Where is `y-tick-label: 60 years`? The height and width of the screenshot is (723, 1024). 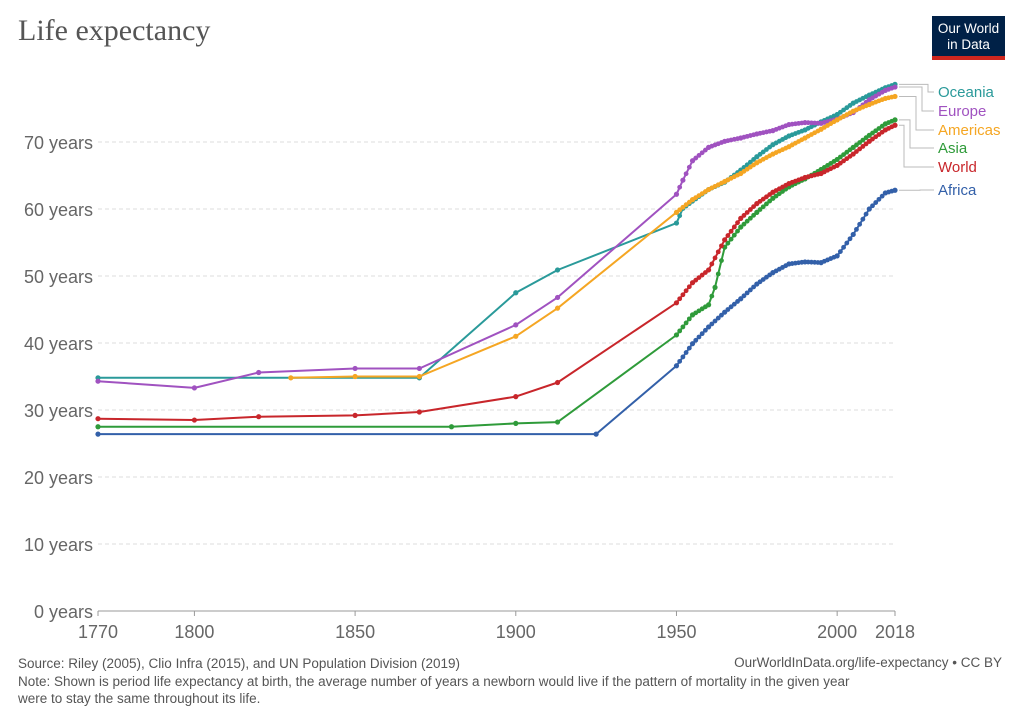 y-tick-label: 60 years is located at coordinates (58, 210).